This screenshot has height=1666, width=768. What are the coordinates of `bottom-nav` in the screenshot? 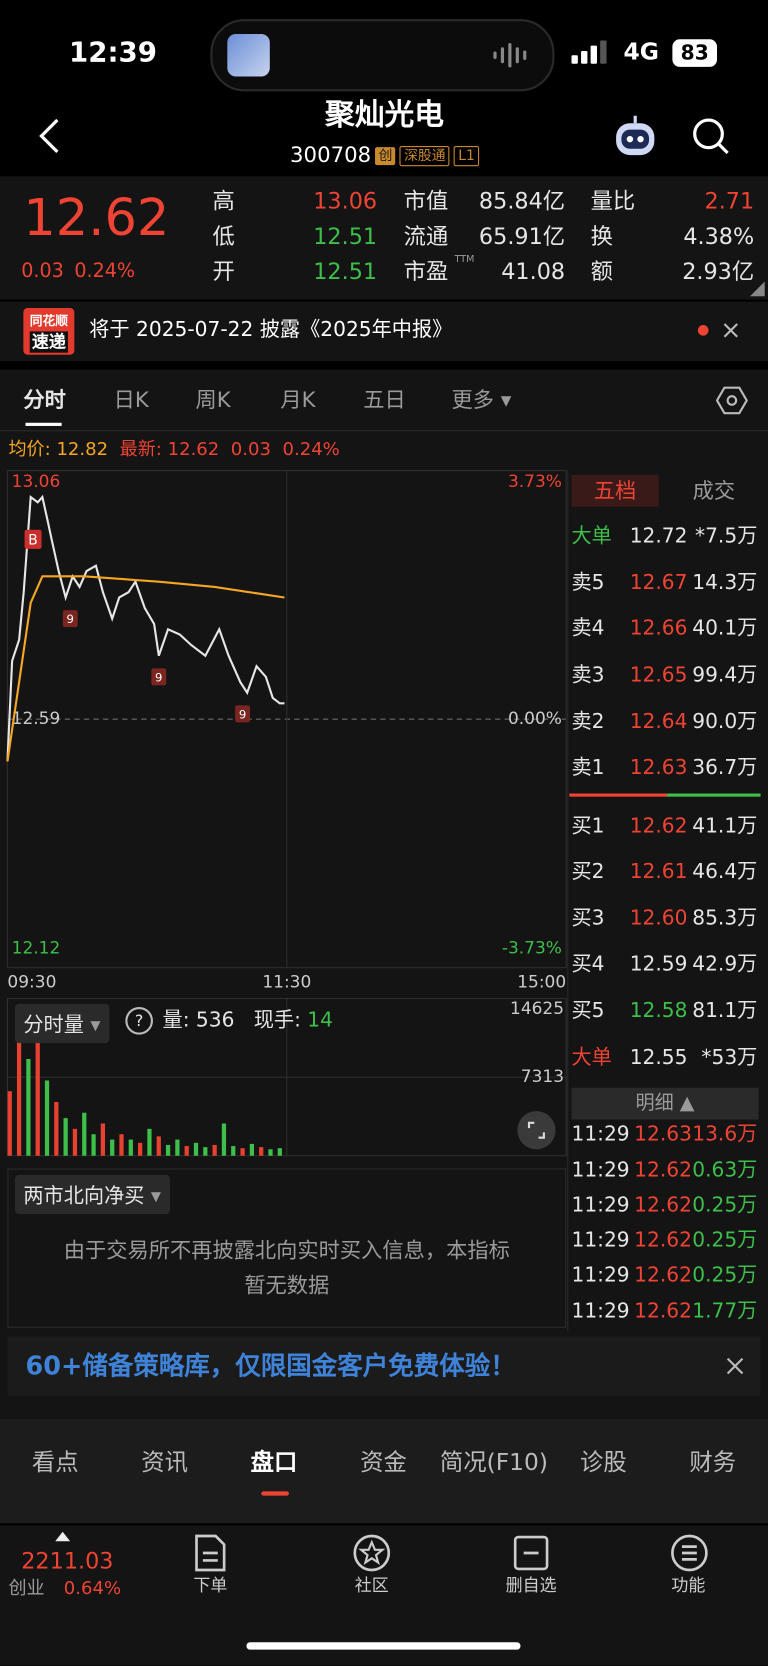 It's located at (384, 1595).